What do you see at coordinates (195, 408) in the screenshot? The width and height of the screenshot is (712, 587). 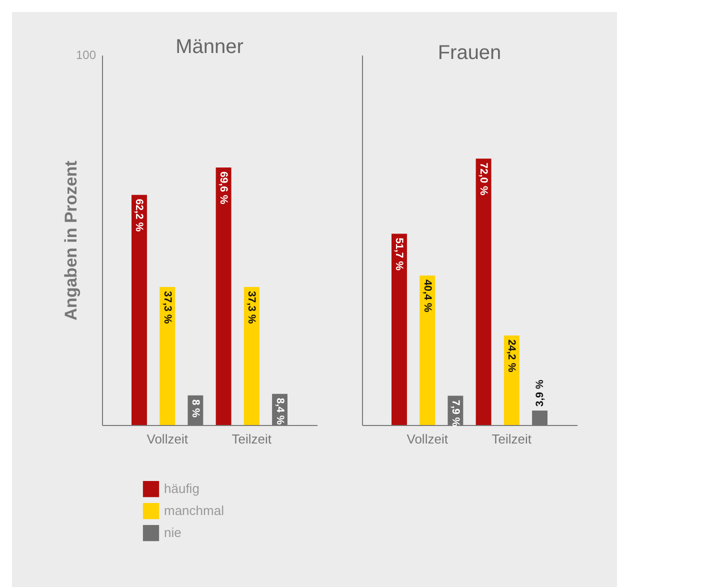 I see `data-label: 8 %` at bounding box center [195, 408].